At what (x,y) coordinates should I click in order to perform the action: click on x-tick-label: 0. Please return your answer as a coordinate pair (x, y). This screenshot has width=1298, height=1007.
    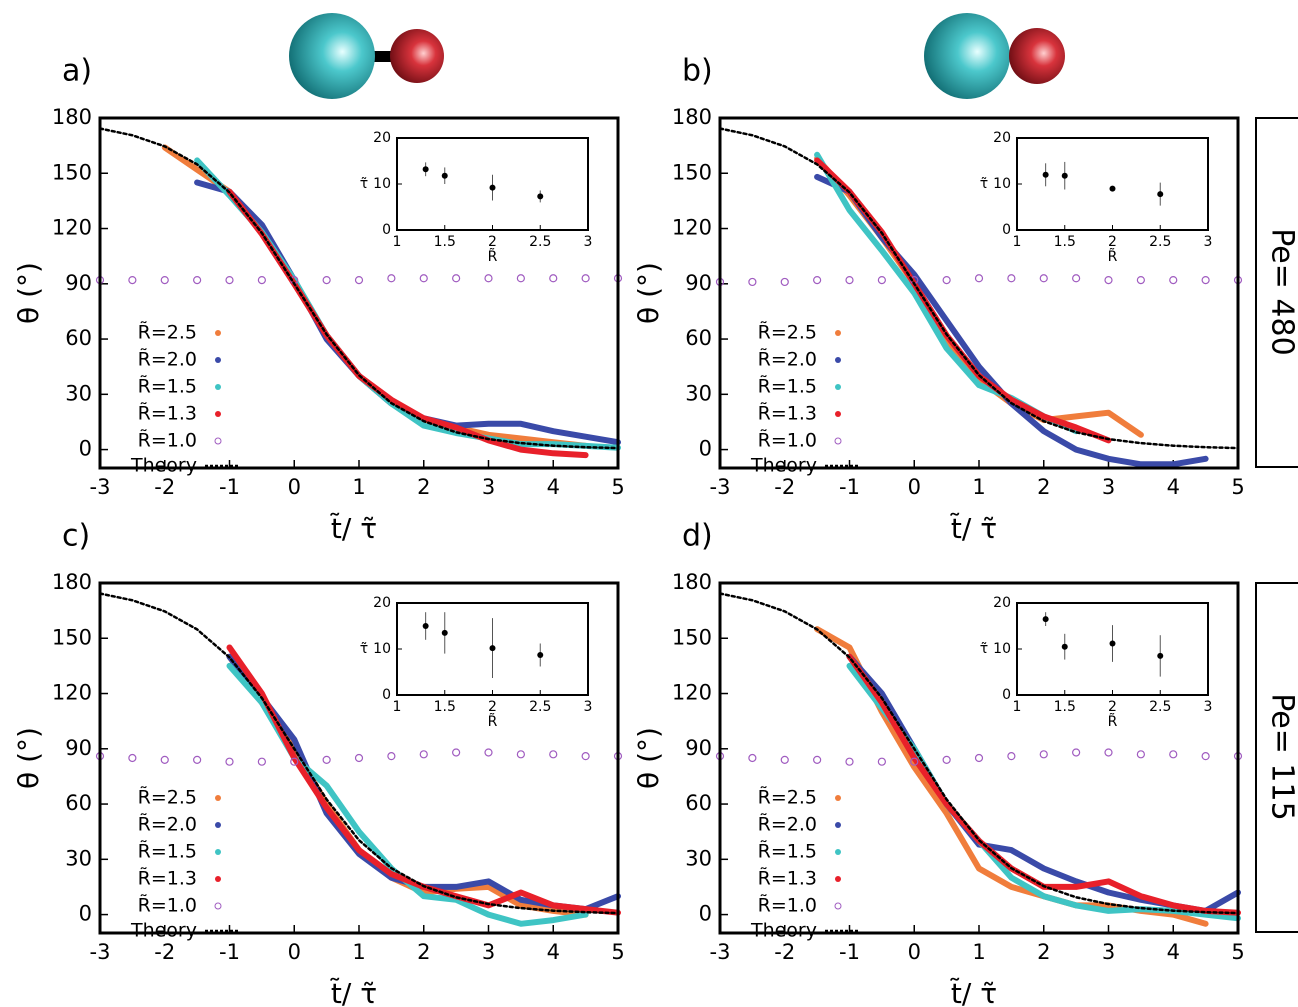
    Looking at the image, I should click on (294, 487).